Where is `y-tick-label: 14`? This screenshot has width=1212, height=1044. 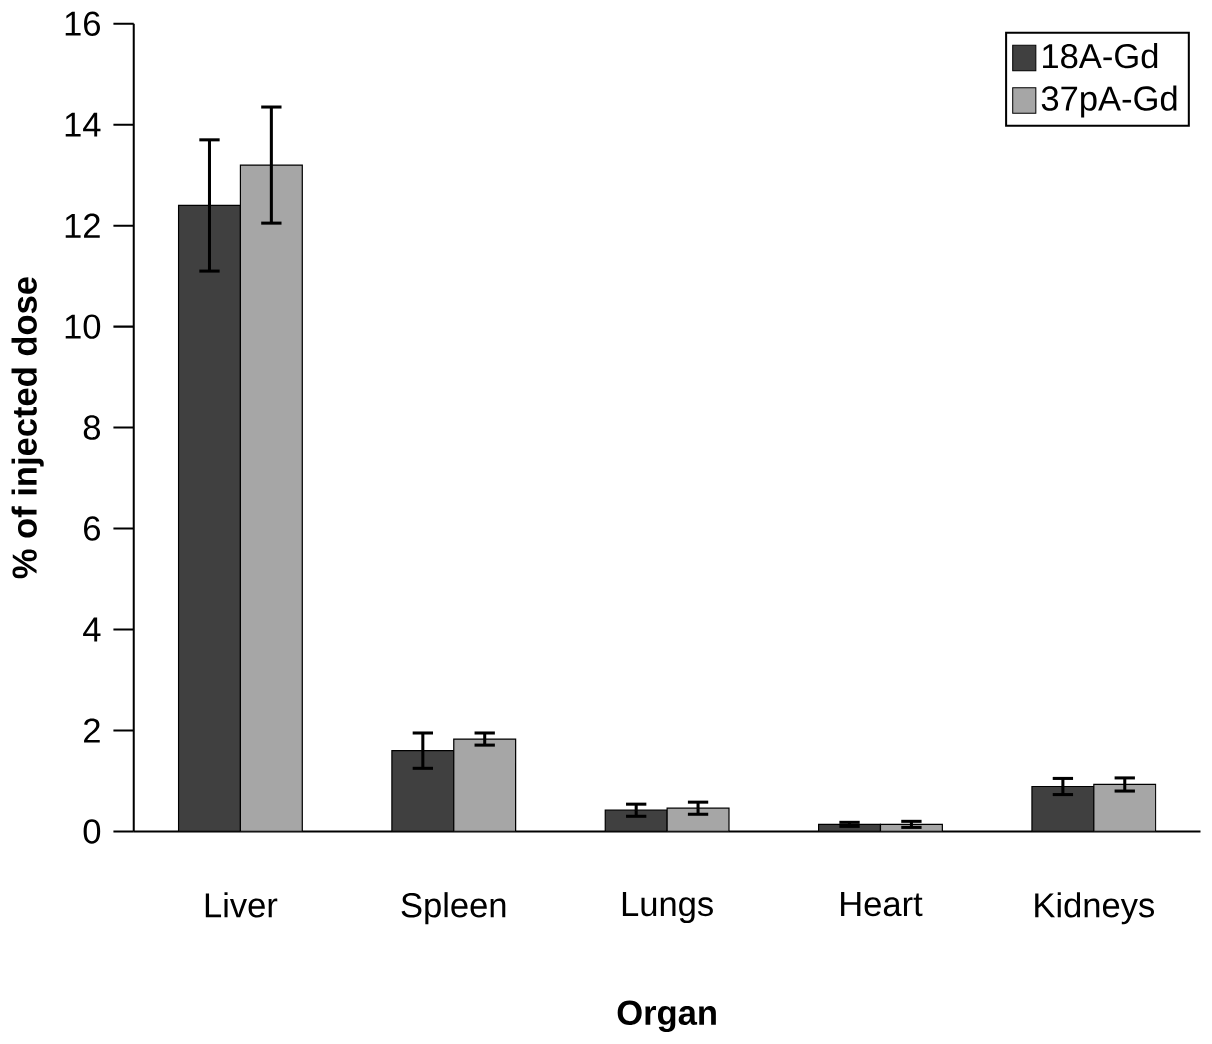 y-tick-label: 14 is located at coordinates (83, 125).